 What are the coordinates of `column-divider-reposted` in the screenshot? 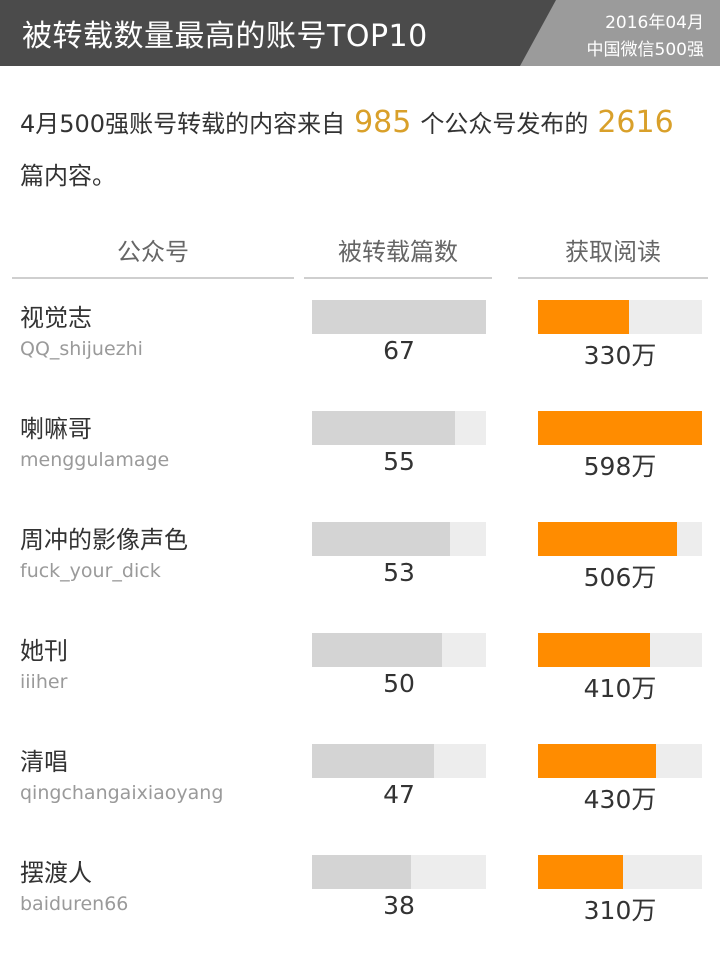 It's located at (398, 278).